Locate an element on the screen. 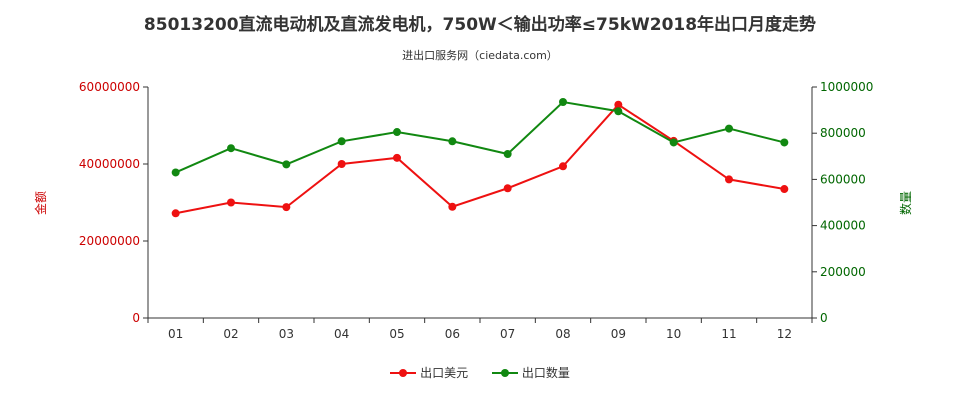 Image resolution: width=960 pixels, height=400 pixels. y-left-axis-label: 金额 is located at coordinates (40, 203).